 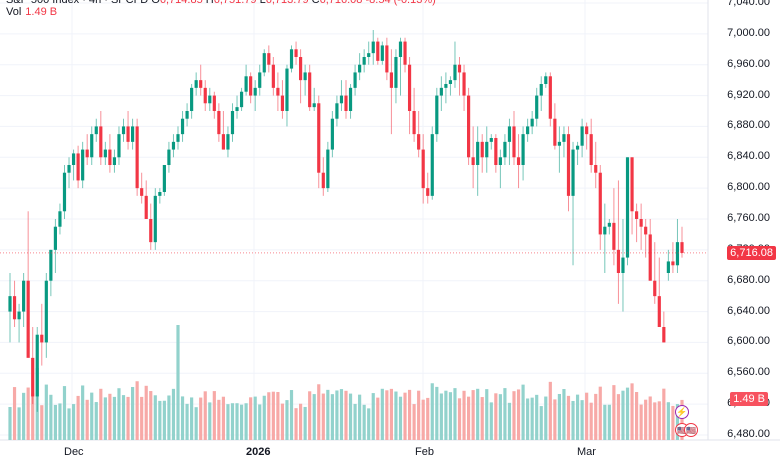 What do you see at coordinates (748, 94) in the screenshot?
I see `price-axis-tick: 6,920.00` at bounding box center [748, 94].